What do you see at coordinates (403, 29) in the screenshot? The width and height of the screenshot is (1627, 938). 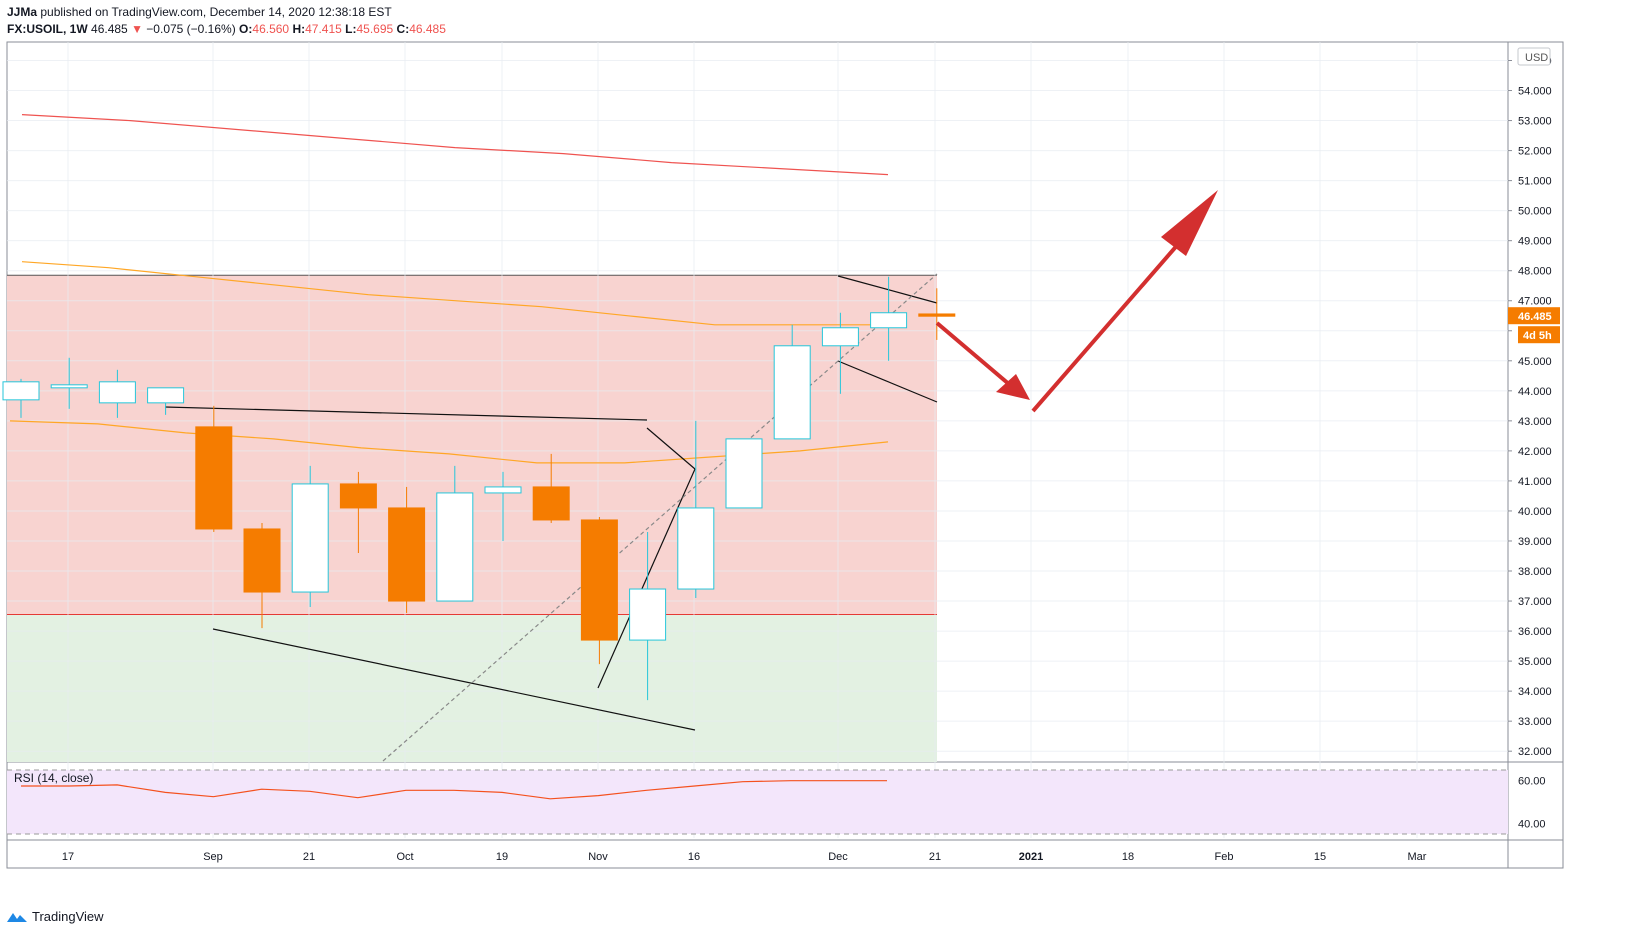 I see `close-label: C:` at bounding box center [403, 29].